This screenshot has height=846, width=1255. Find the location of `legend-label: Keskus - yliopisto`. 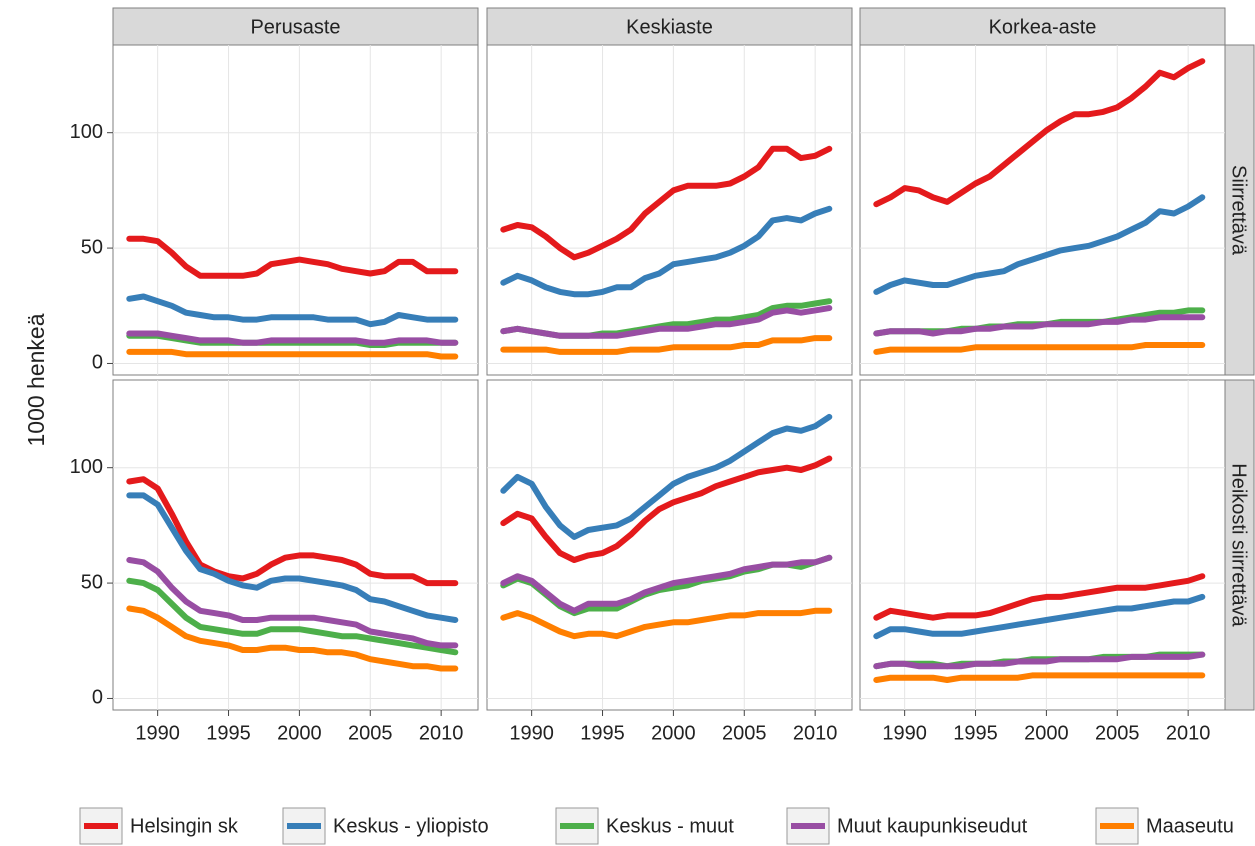

legend-label: Keskus - yliopisto is located at coordinates (411, 826).